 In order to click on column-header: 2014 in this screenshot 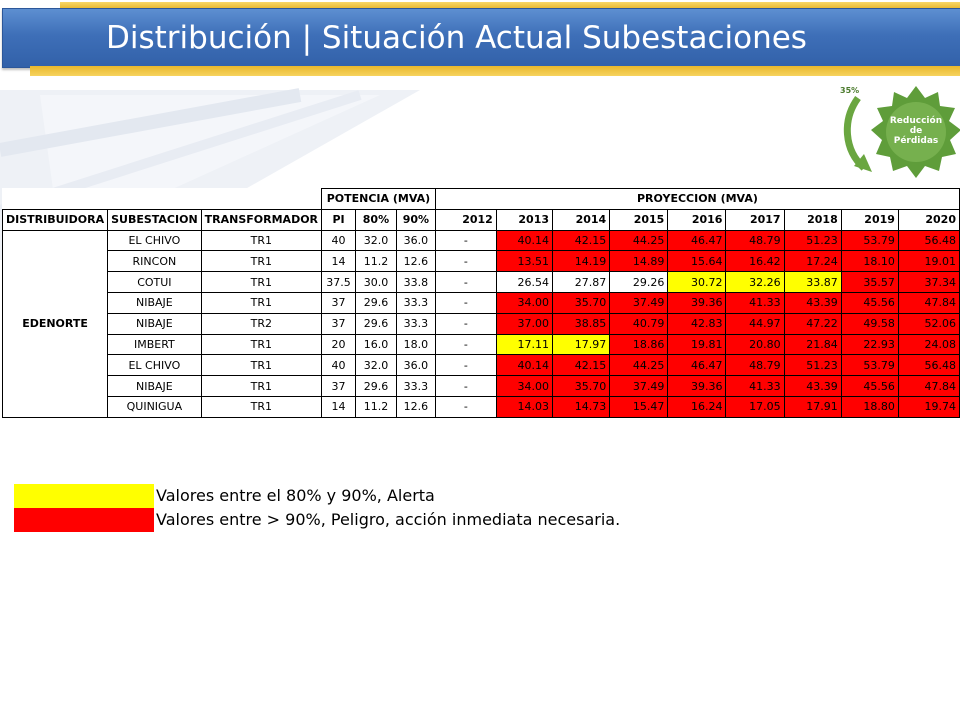, I will do `click(581, 219)`.